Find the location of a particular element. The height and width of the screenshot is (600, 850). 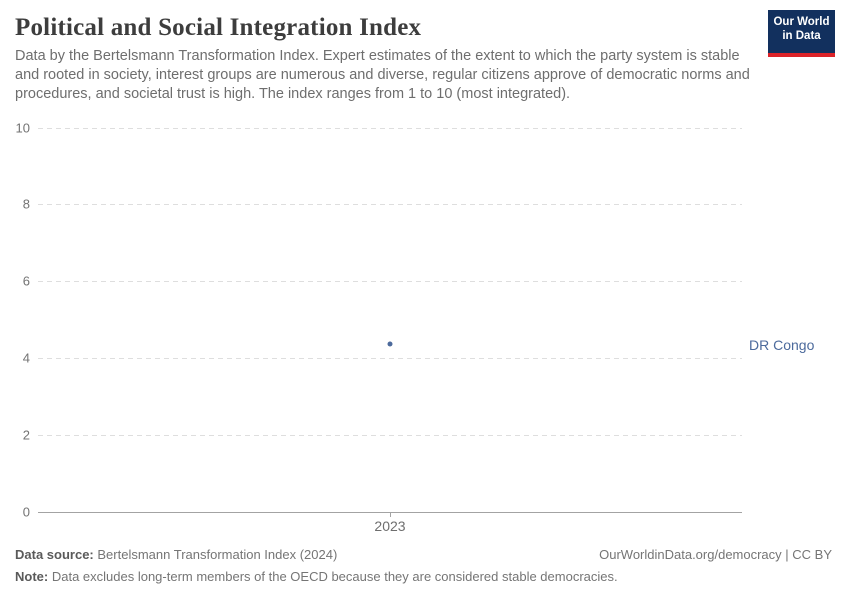

owid-logo-accent-bar is located at coordinates (801, 55).